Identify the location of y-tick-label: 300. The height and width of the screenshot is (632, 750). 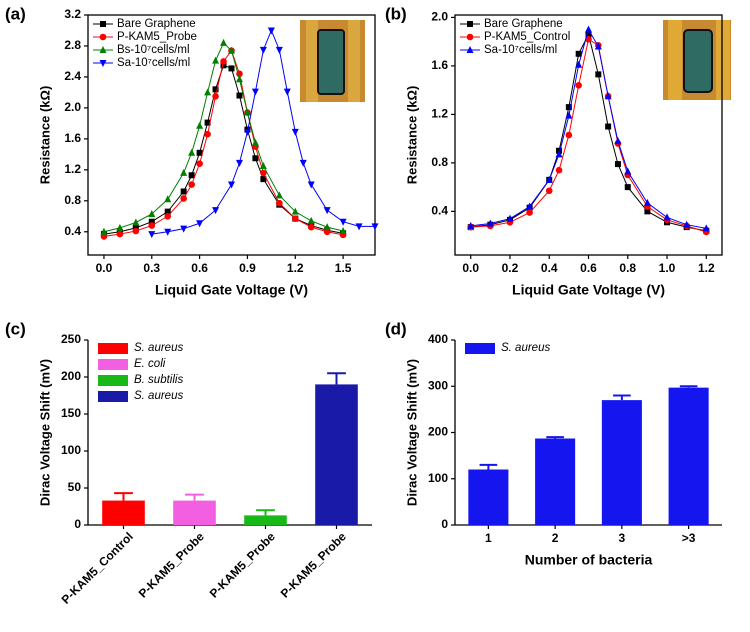
(438, 385).